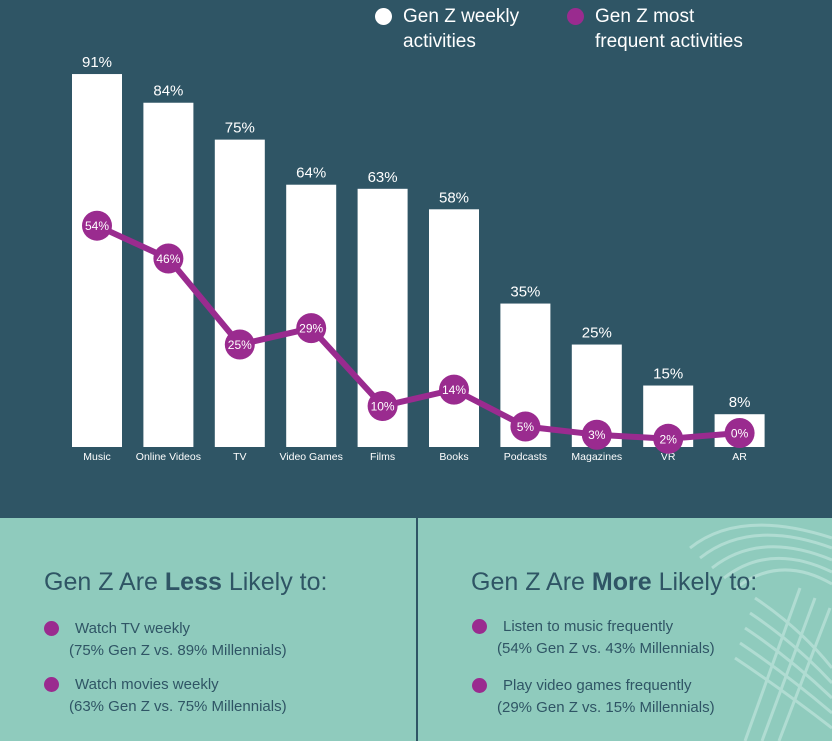  Describe the element at coordinates (97, 62) in the screenshot. I see `bar-value-label: 91%` at that location.